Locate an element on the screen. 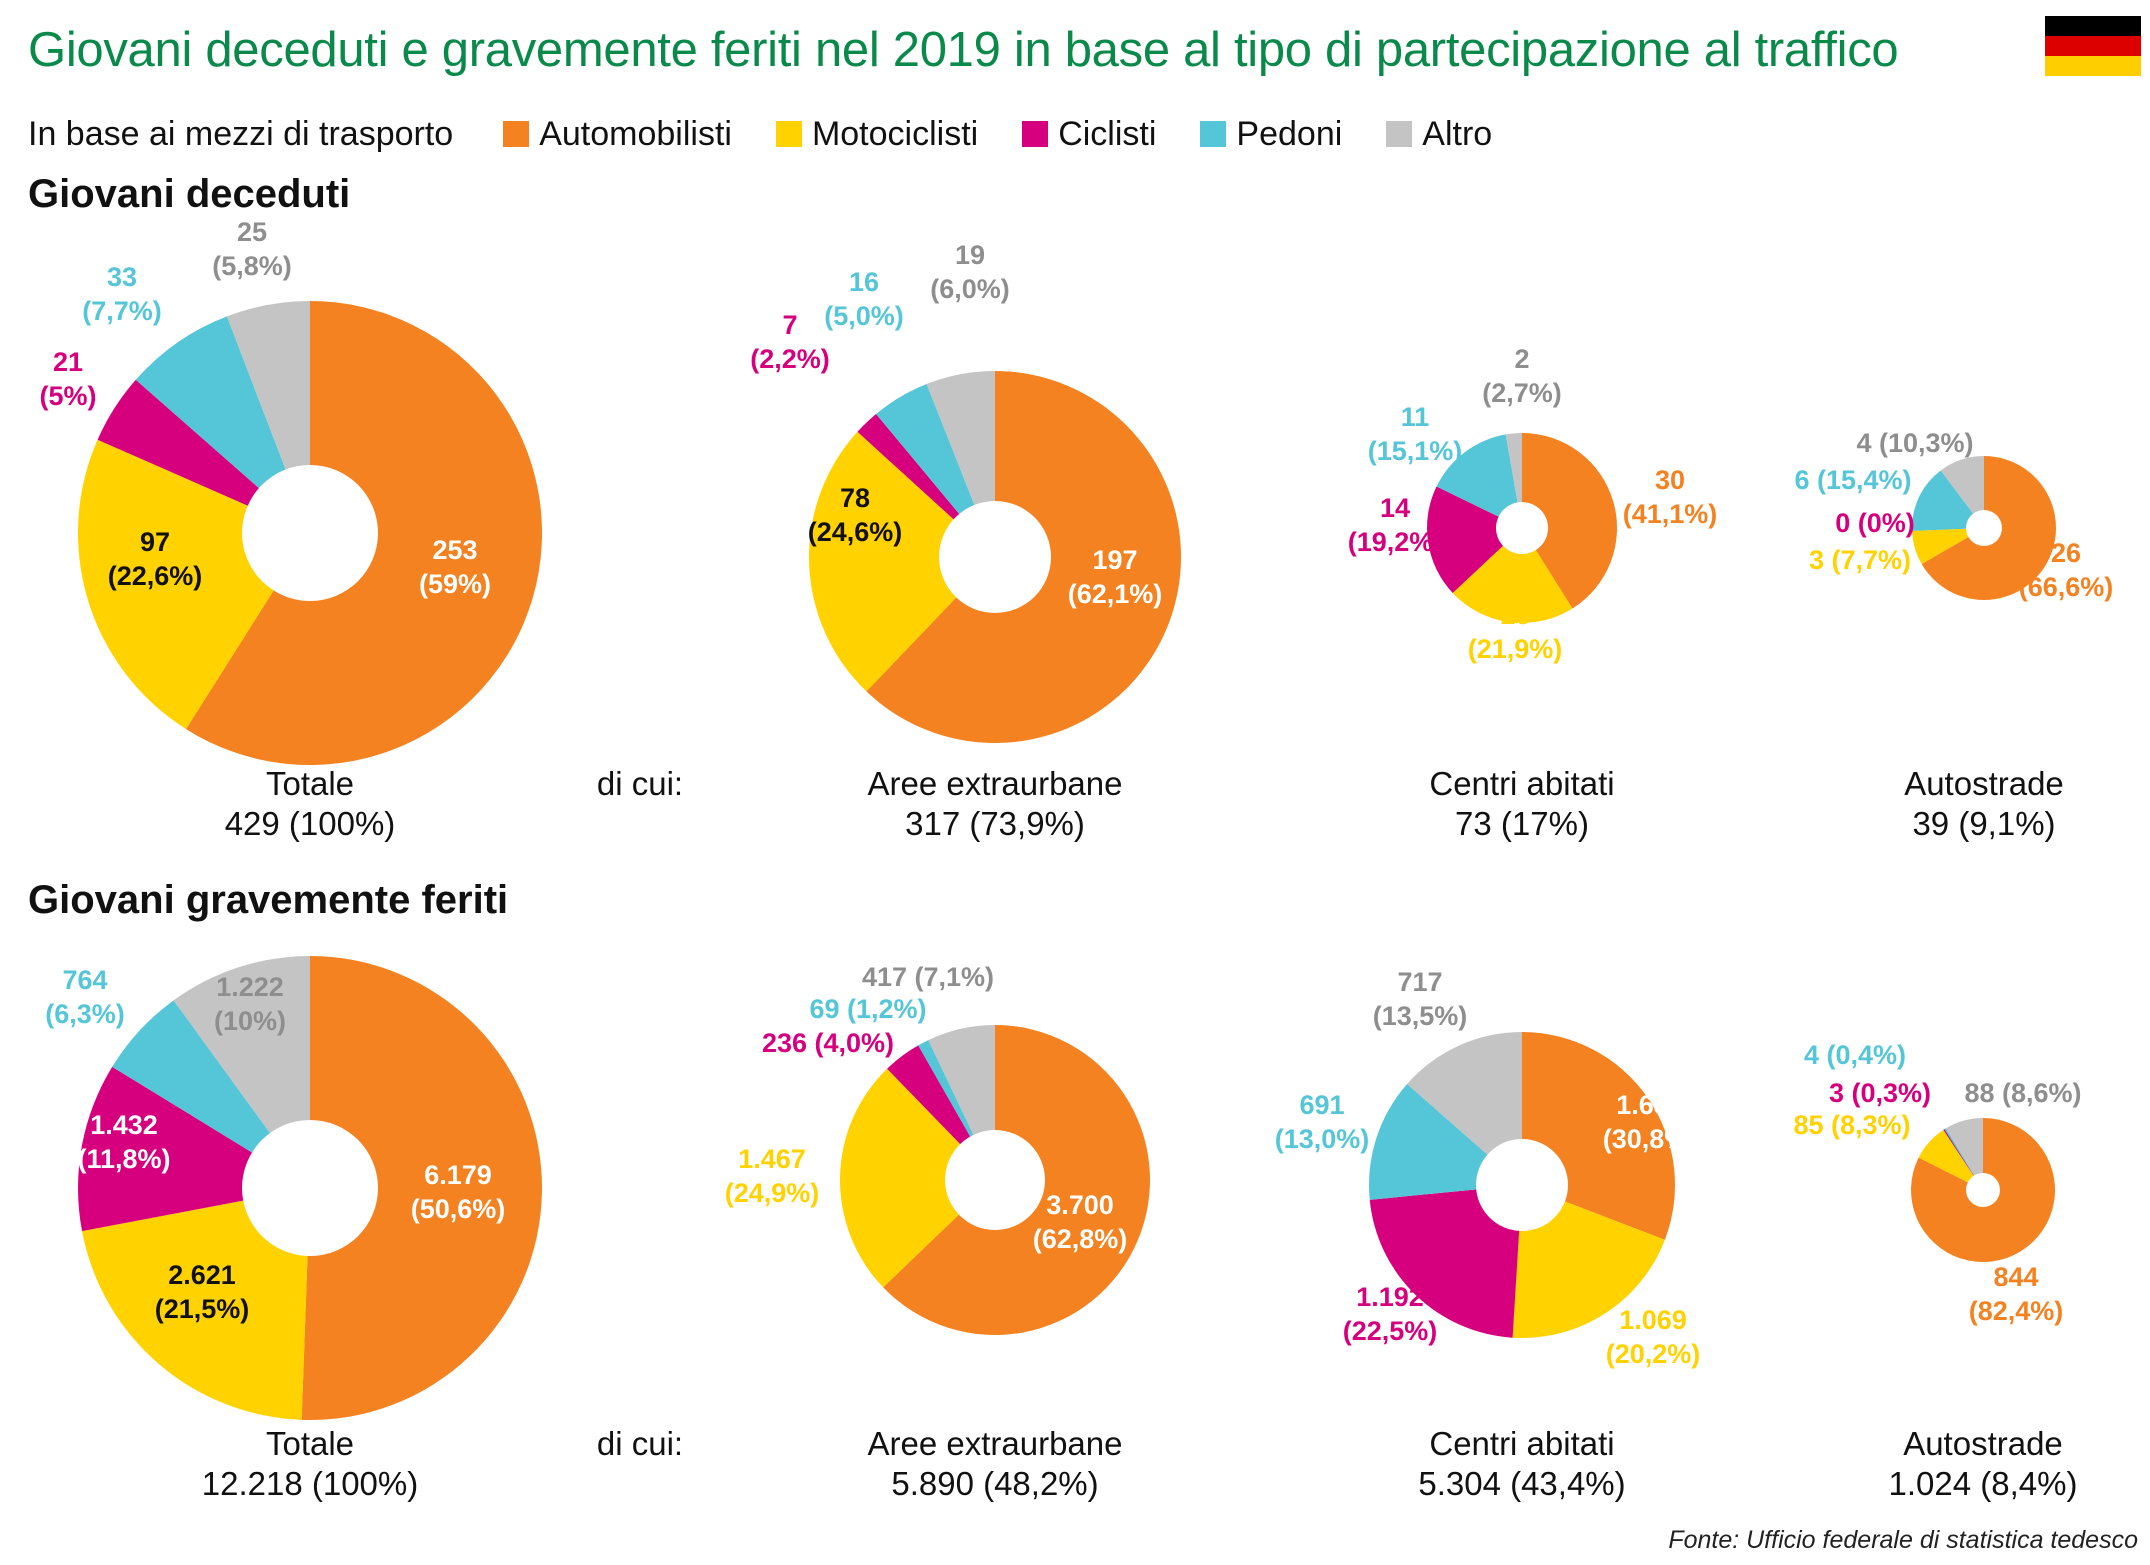  slice-label-pedoni: 6 (15,4%) is located at coordinates (1852, 480).